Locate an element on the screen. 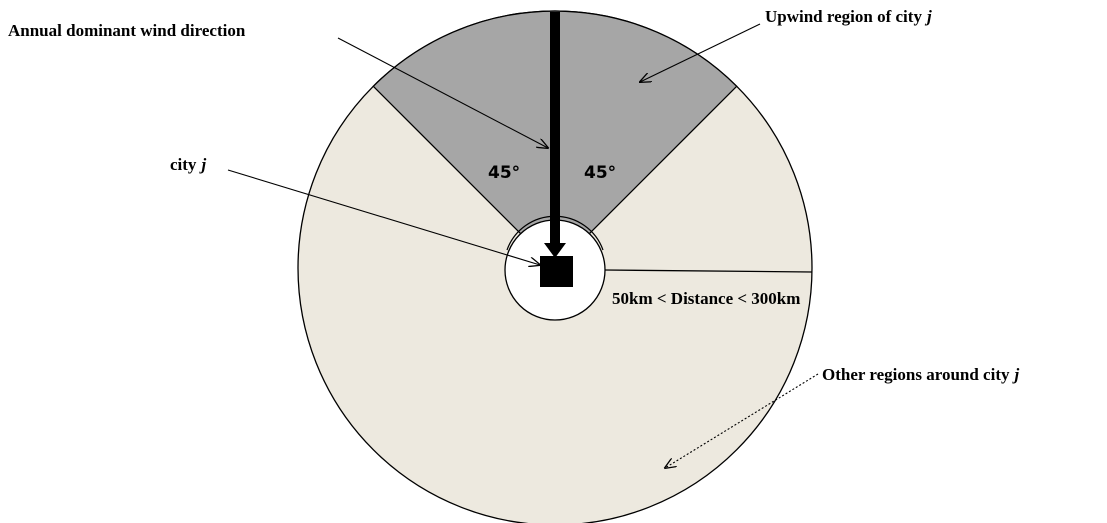 The image size is (1107, 523). city-square is located at coordinates (556, 271).